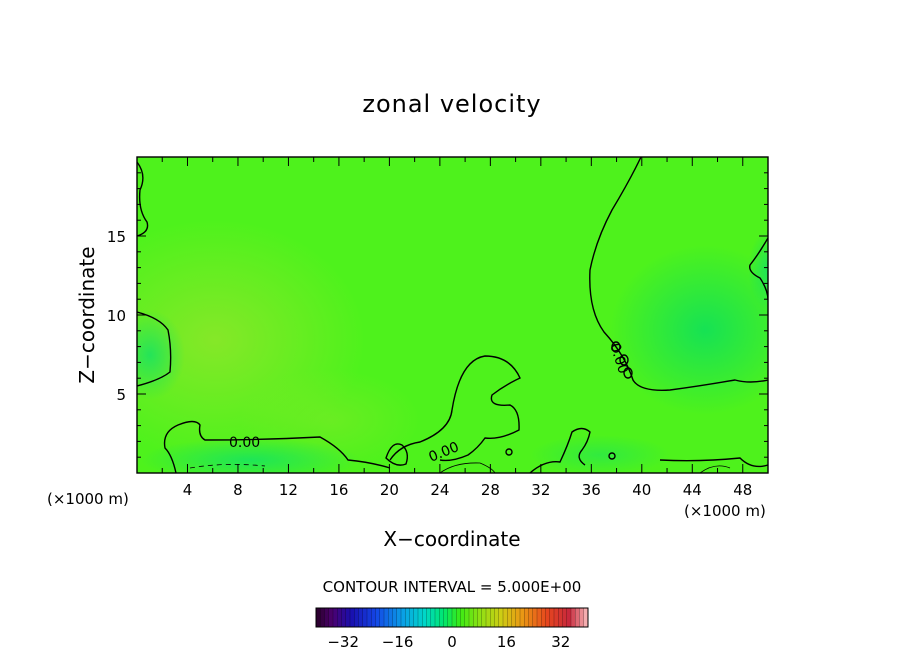  What do you see at coordinates (250, 455) in the screenshot?
I see `negative-region-bottom` at bounding box center [250, 455].